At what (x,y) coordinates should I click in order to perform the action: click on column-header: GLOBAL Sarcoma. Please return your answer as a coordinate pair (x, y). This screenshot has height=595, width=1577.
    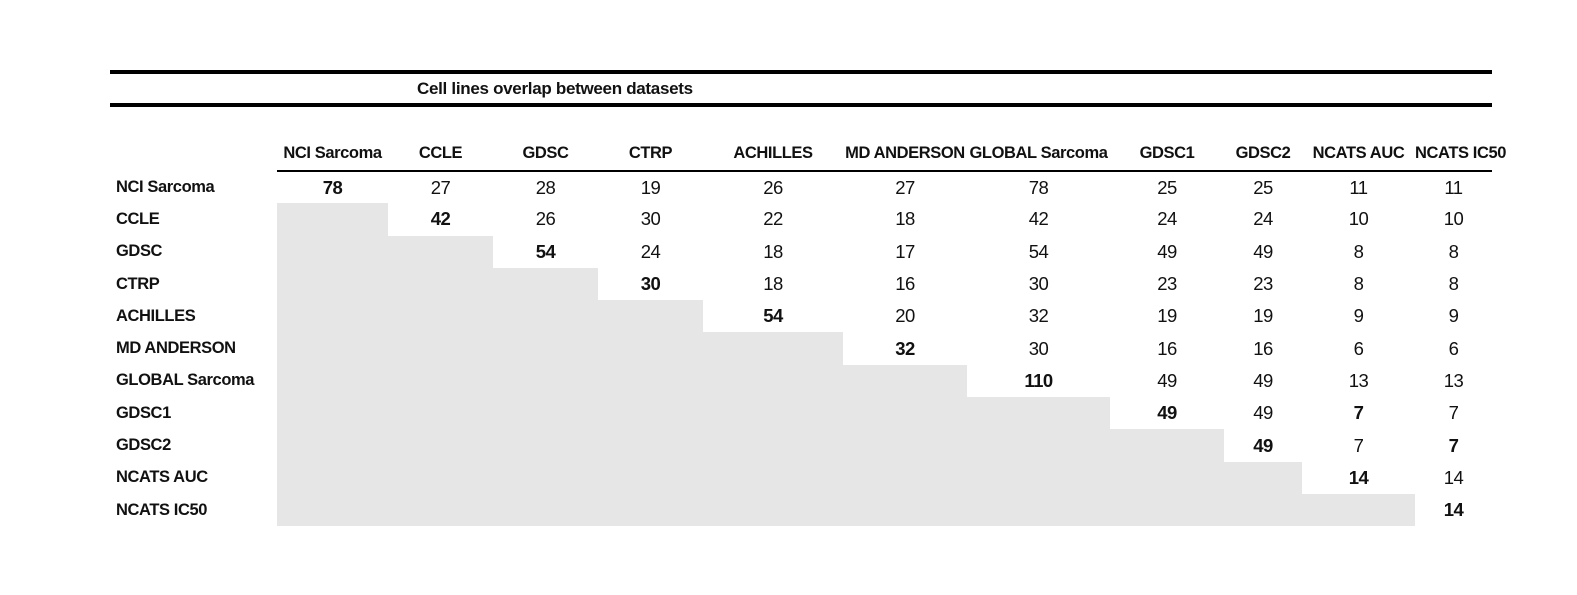
    Looking at the image, I should click on (1038, 139).